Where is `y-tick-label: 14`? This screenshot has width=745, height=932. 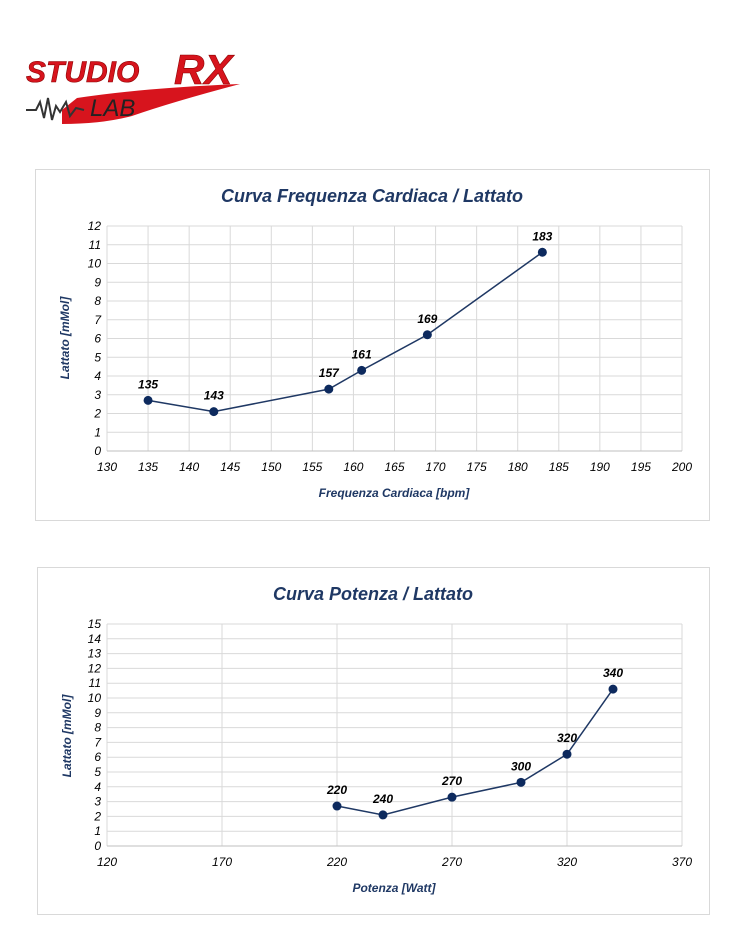 y-tick-label: 14 is located at coordinates (95, 639).